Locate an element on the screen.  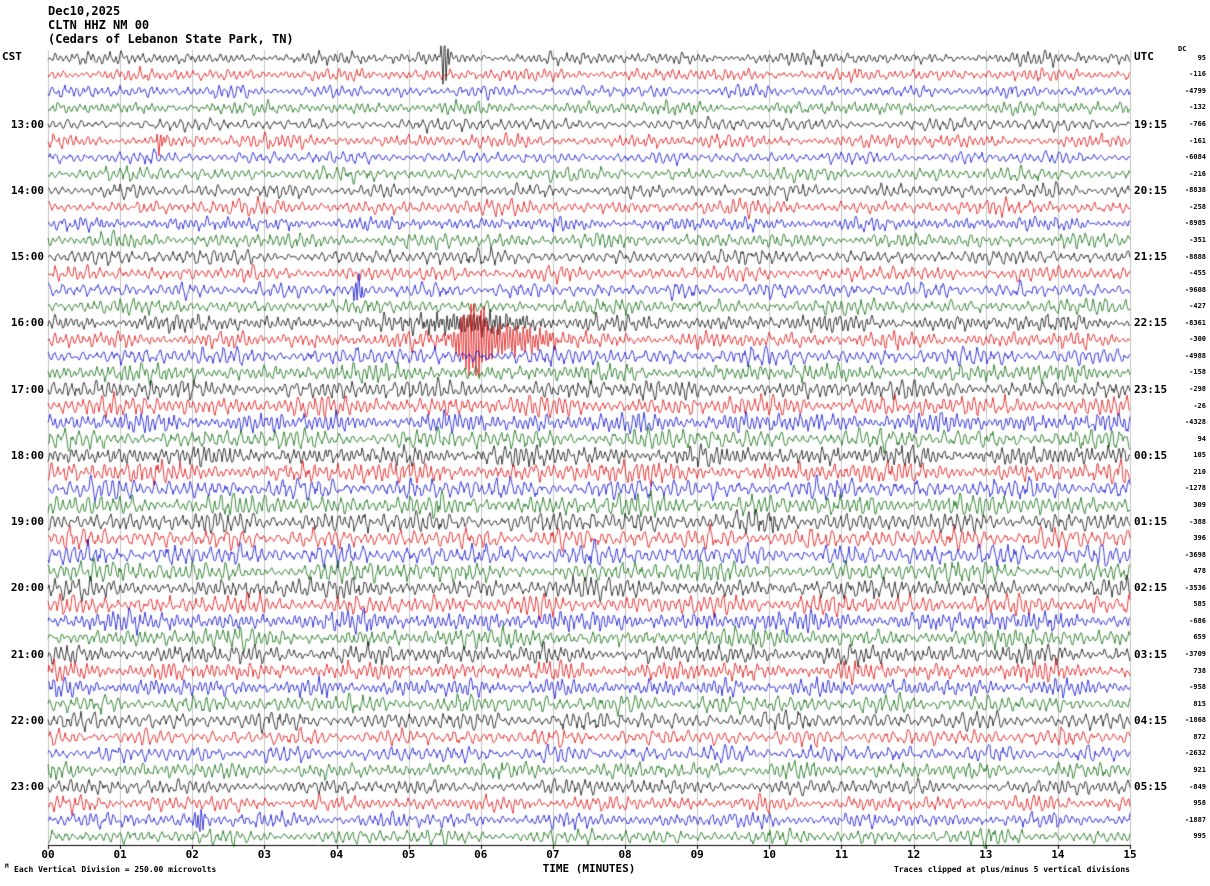
dc-value: -216 is located at coordinates (1197, 173).